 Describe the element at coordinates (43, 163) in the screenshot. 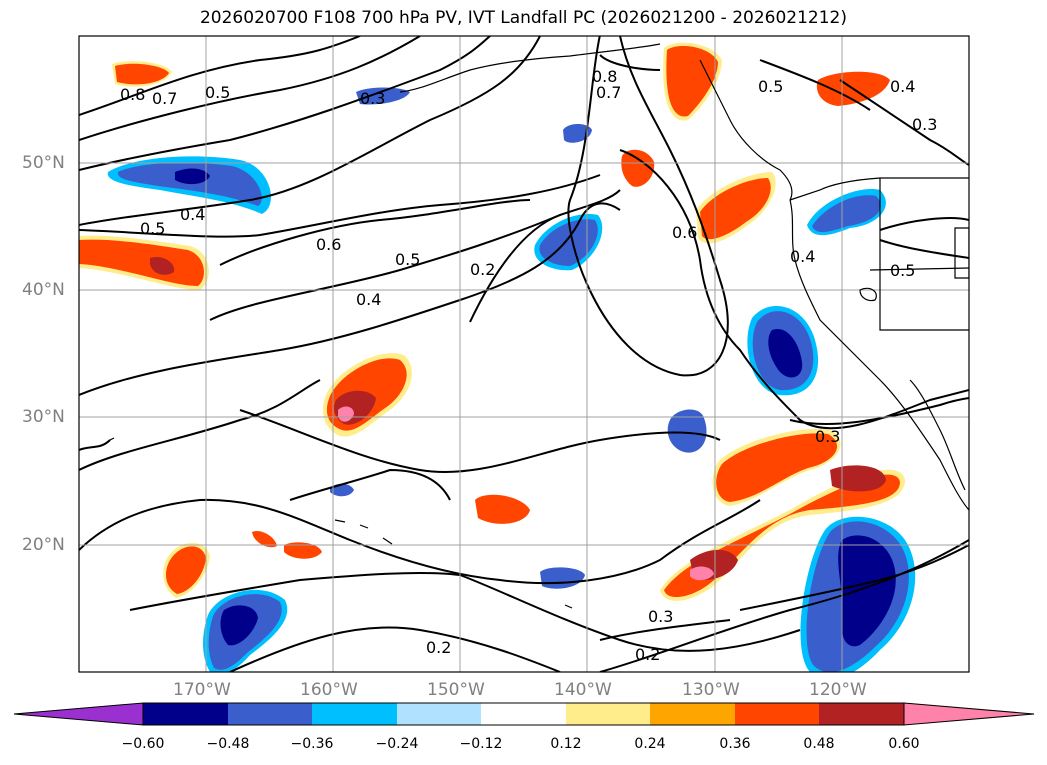

I see `lat-label-50n: 50°N` at that location.